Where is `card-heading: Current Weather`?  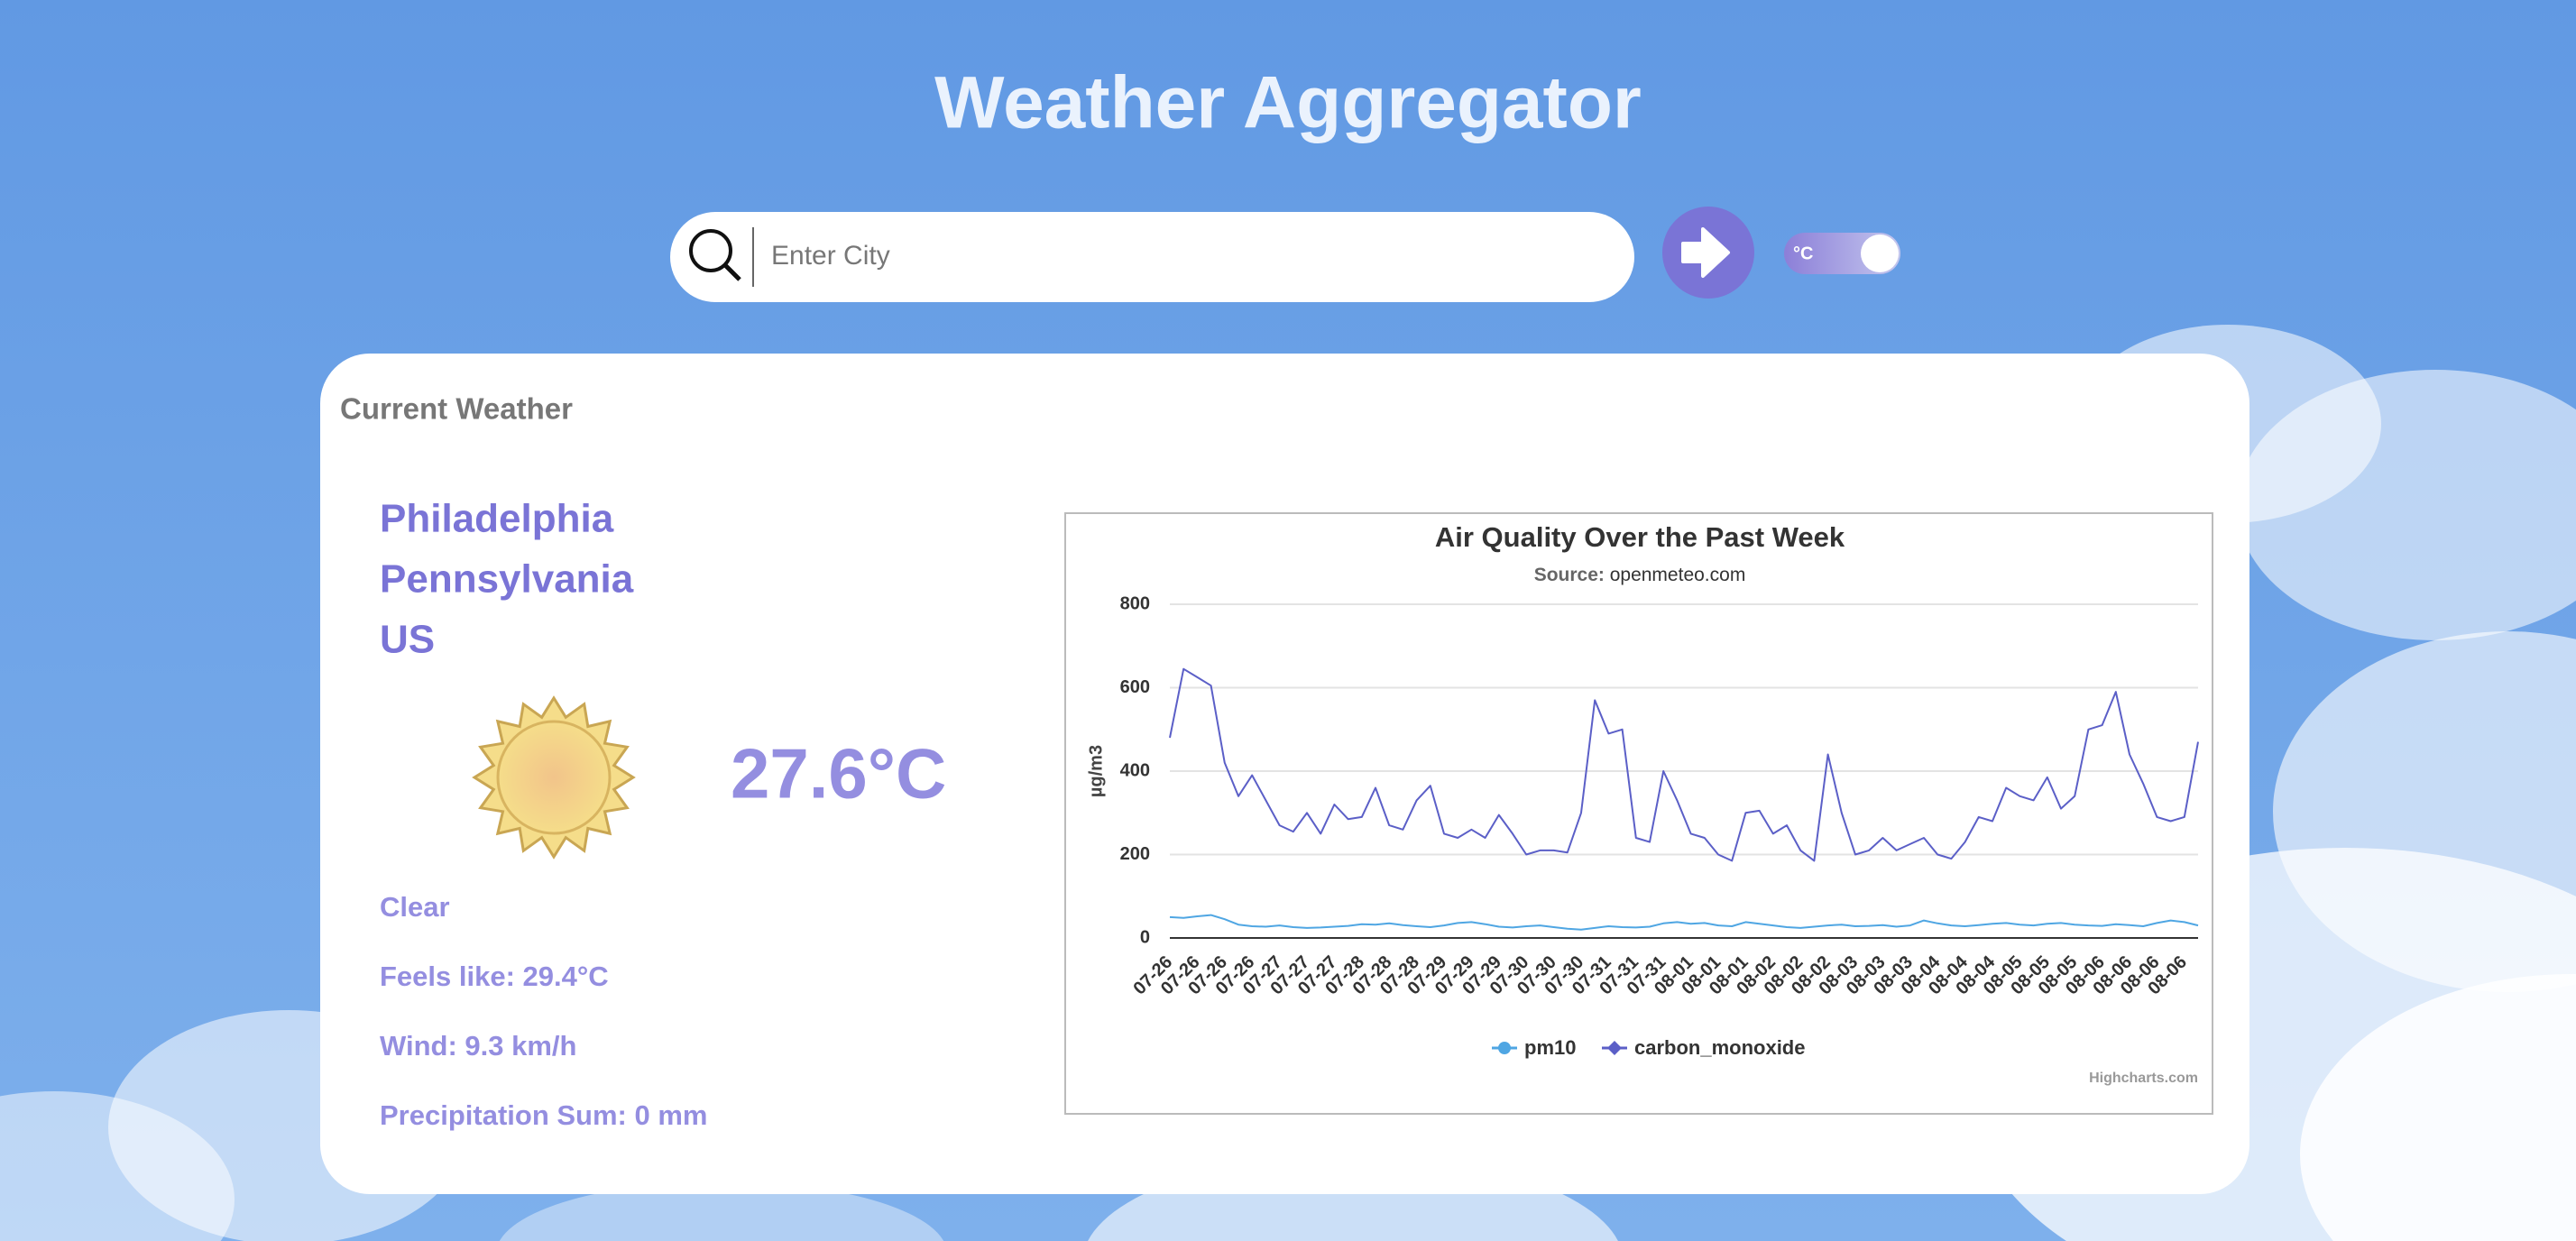
card-heading: Current Weather is located at coordinates (456, 409).